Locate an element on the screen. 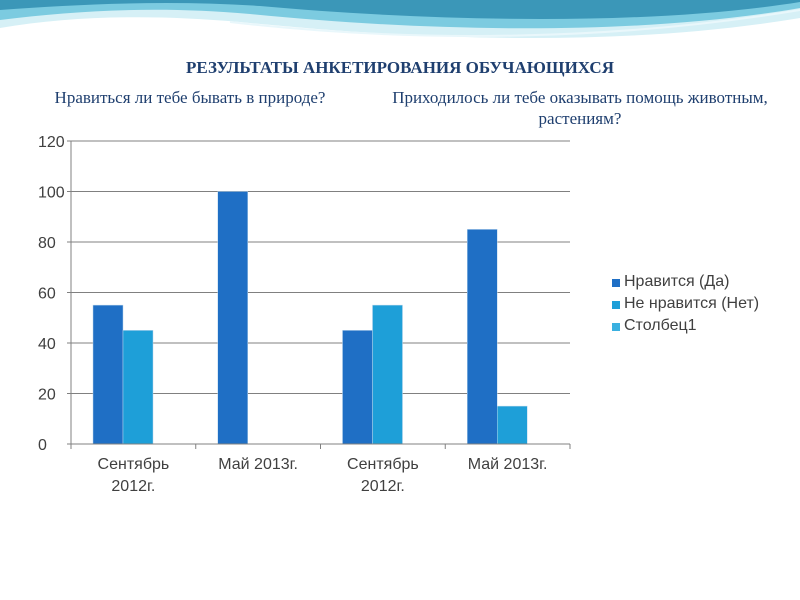 The height and width of the screenshot is (600, 800). legend-item: Столбец1 is located at coordinates (697, 326).